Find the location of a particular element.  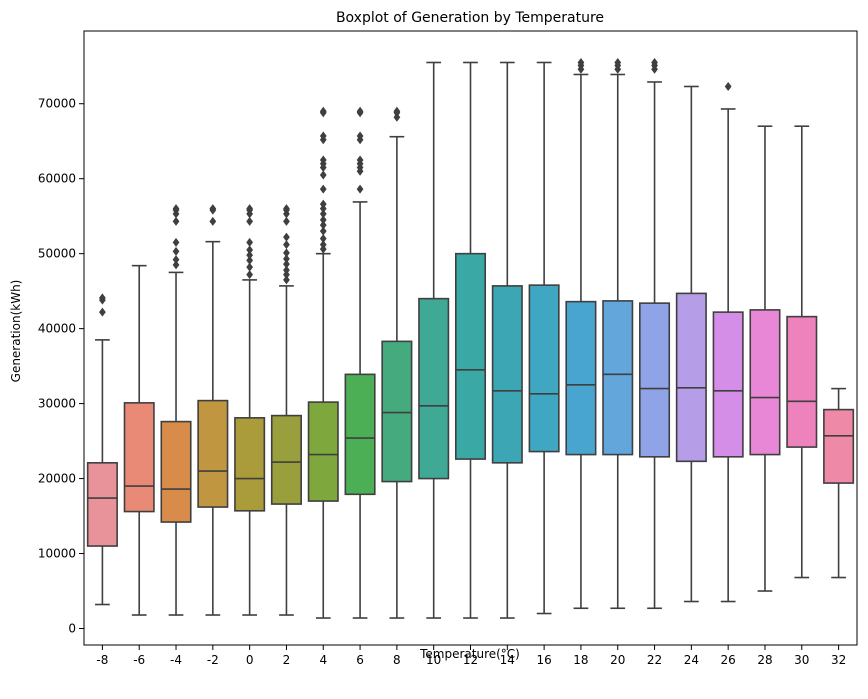

y-tick-label: 30000 is located at coordinates (57, 404).